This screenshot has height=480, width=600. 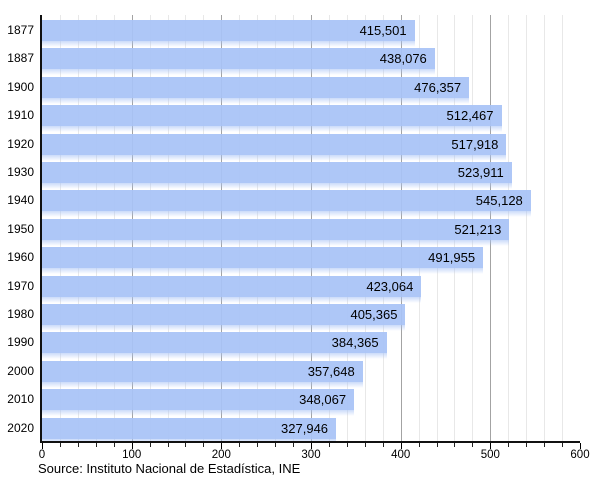 What do you see at coordinates (272, 116) in the screenshot?
I see `bar: 512,467` at bounding box center [272, 116].